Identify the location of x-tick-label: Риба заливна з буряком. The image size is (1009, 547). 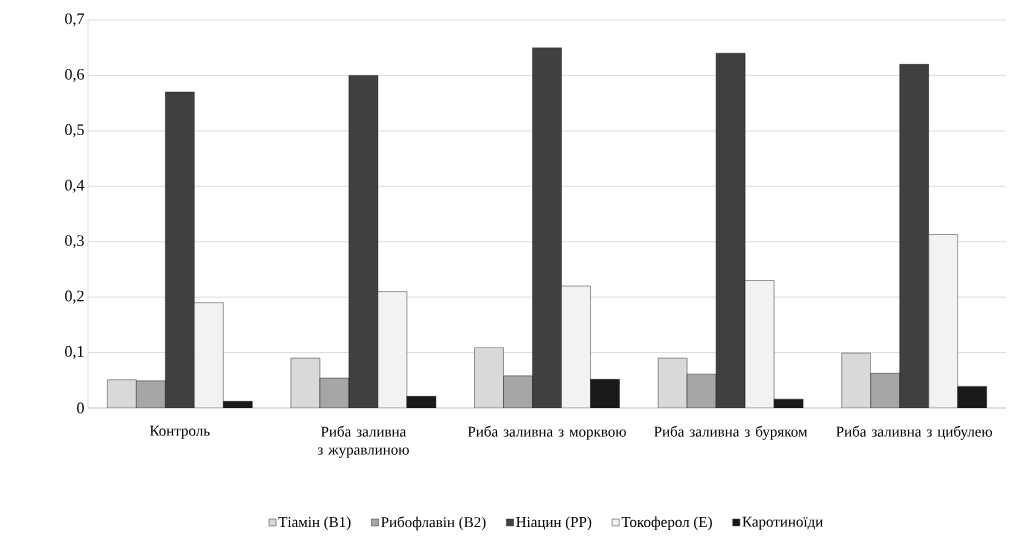
(731, 432).